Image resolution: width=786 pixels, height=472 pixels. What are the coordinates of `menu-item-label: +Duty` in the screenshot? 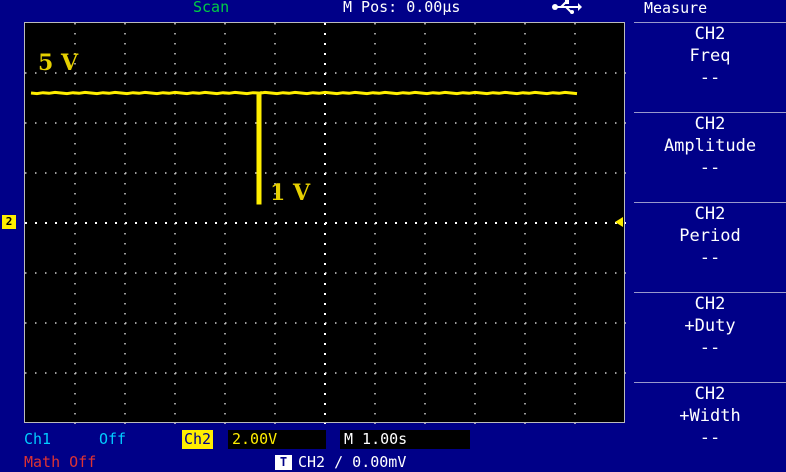 It's located at (710, 326).